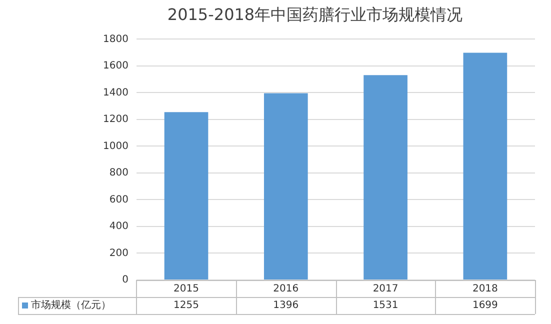 The width and height of the screenshot is (551, 324). Describe the element at coordinates (186, 289) in the screenshot. I see `x-tick-label: 2015` at that location.